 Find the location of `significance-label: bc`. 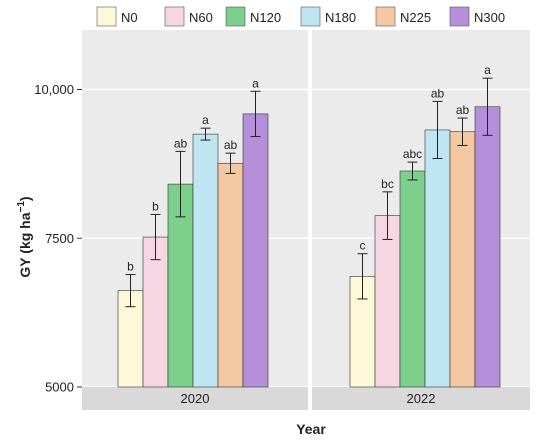

significance-label: bc is located at coordinates (387, 184).